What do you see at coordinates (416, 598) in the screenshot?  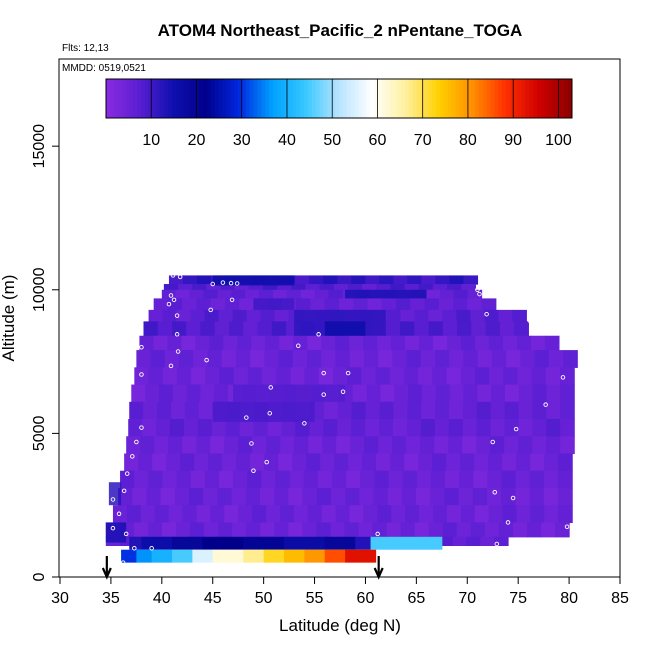 I see `x-tick-label: 65` at bounding box center [416, 598].